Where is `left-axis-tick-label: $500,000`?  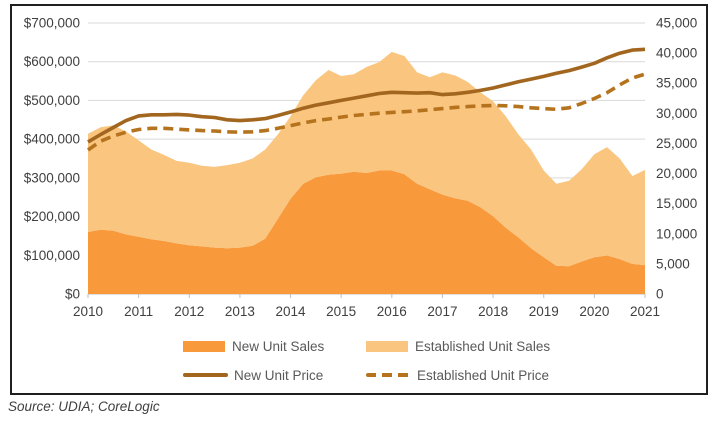
left-axis-tick-label: $500,000 is located at coordinates (52, 100).